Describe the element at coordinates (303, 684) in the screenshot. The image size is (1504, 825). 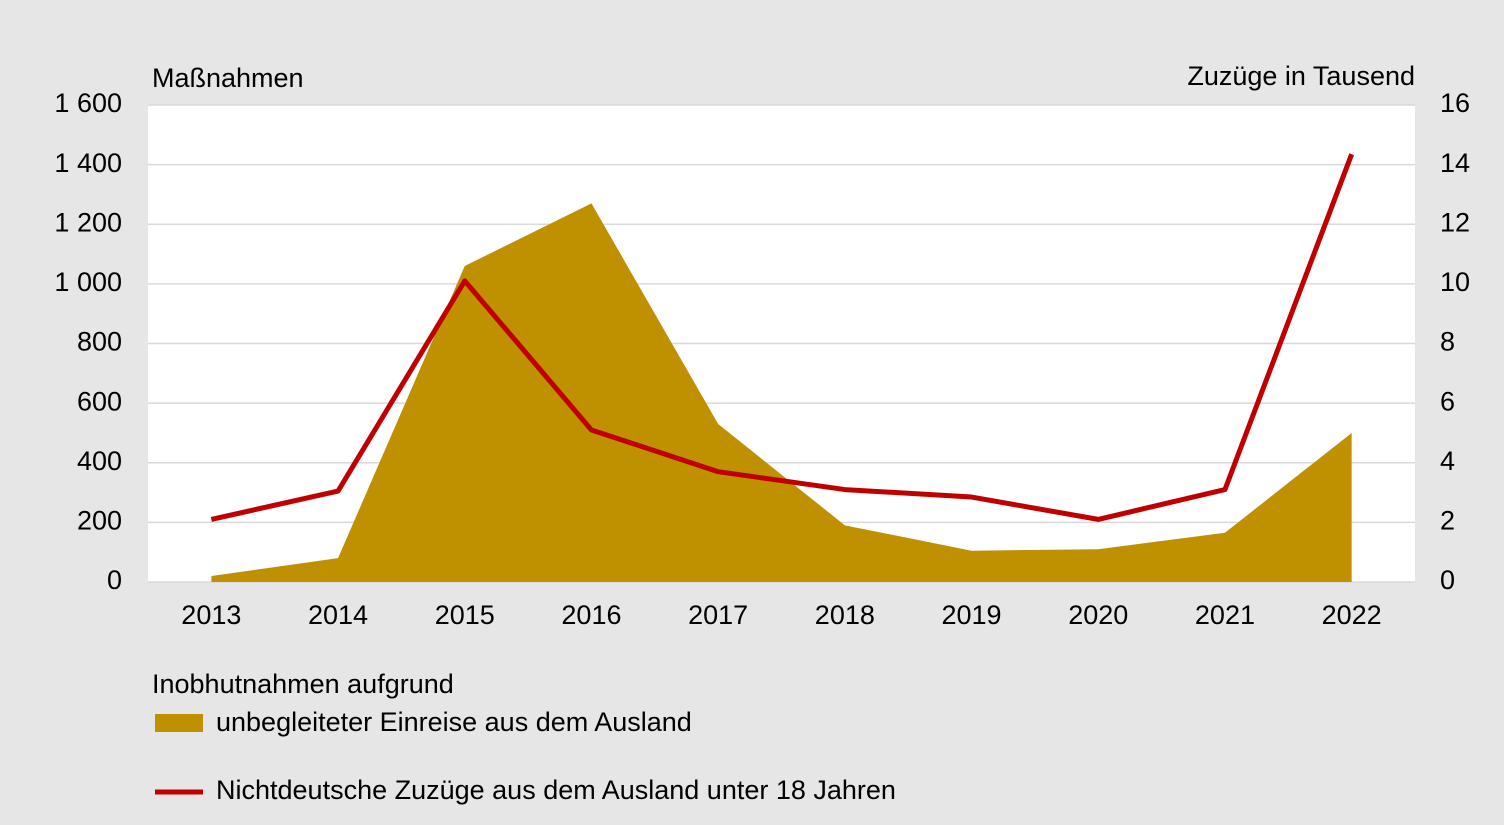
I see `legend-title: Inobhutnahmen aufgrund` at that location.